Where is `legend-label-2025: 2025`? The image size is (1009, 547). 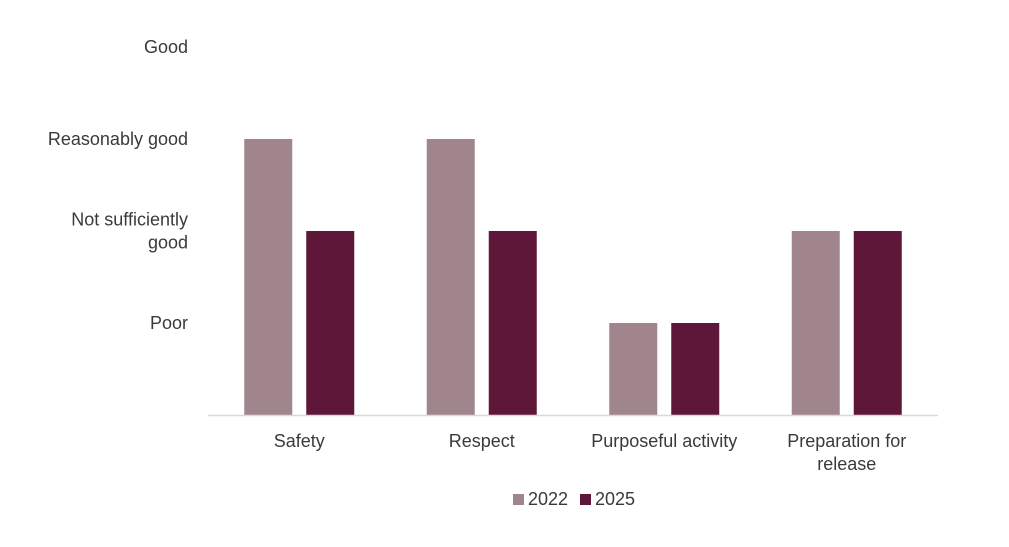
legend-label-2025: 2025 is located at coordinates (615, 499).